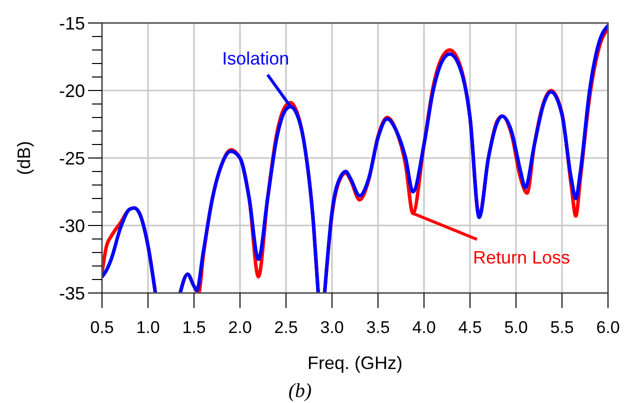 This screenshot has width=625, height=403. I want to click on x-tick-label: 4.0, so click(424, 327).